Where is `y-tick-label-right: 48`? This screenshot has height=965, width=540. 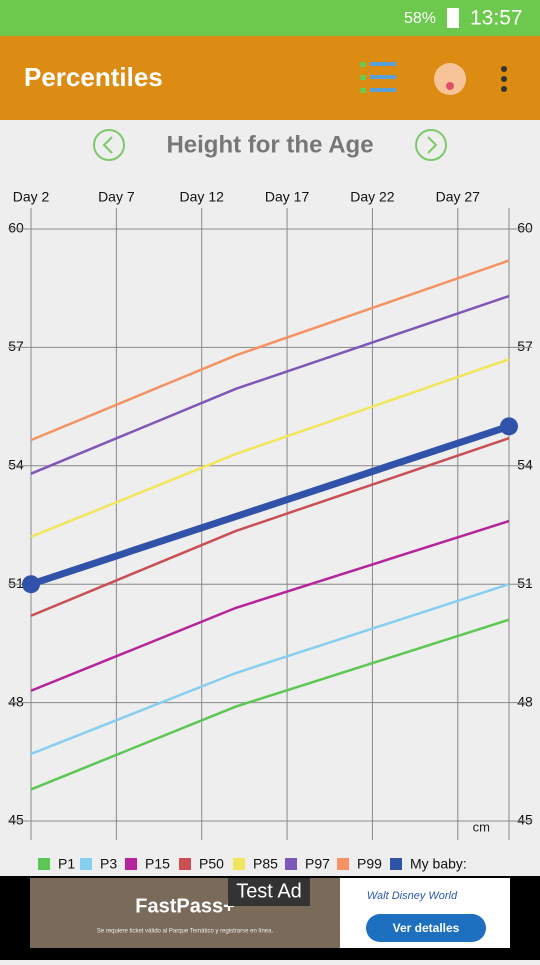 y-tick-label-right: 48 is located at coordinates (525, 701).